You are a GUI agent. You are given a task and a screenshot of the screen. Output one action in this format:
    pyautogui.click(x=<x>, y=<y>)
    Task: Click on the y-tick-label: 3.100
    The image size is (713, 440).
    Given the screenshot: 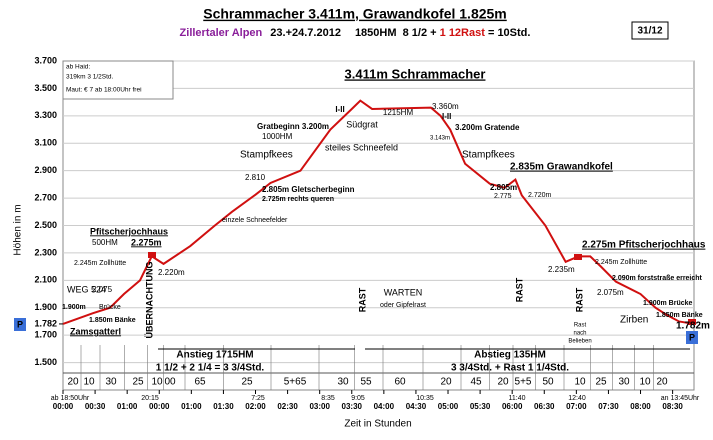 What is the action you would take?
    pyautogui.click(x=45, y=143)
    